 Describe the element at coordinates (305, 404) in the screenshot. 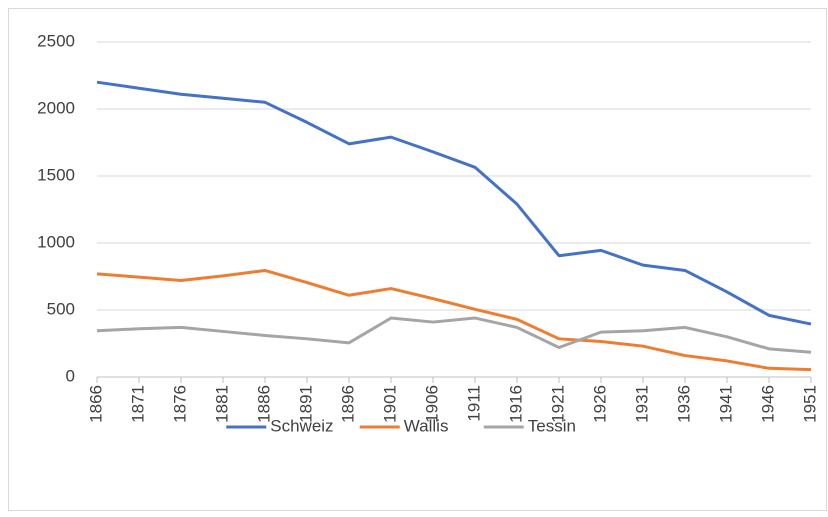

I see `x-tick-label: 1891` at that location.